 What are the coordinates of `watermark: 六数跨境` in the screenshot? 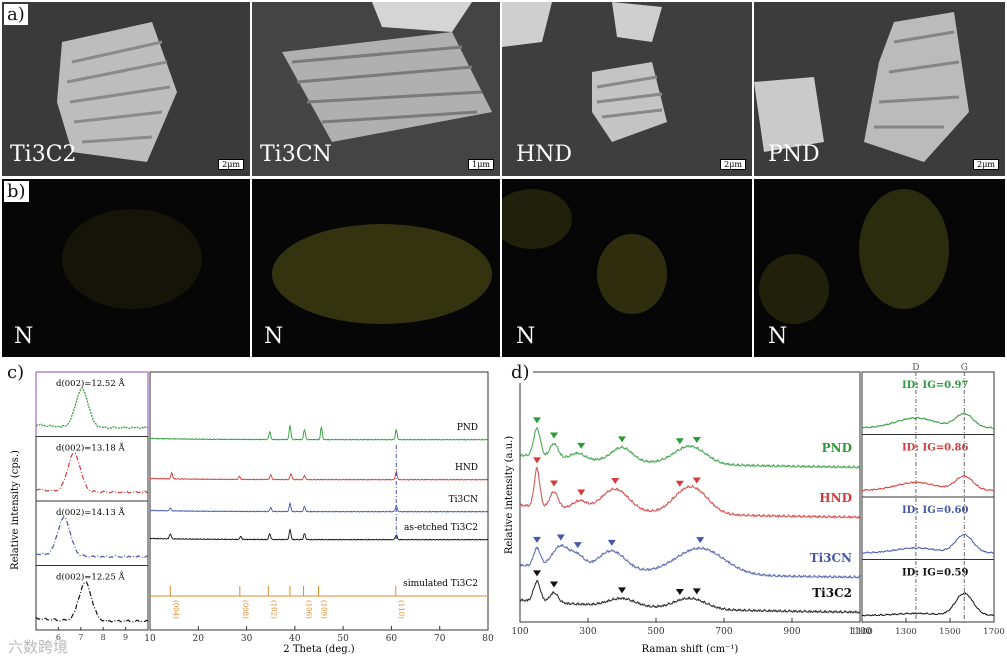 It's located at (38, 647).